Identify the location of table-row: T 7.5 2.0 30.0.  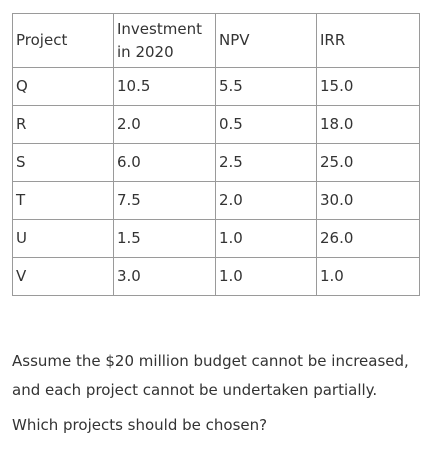
(216, 200).